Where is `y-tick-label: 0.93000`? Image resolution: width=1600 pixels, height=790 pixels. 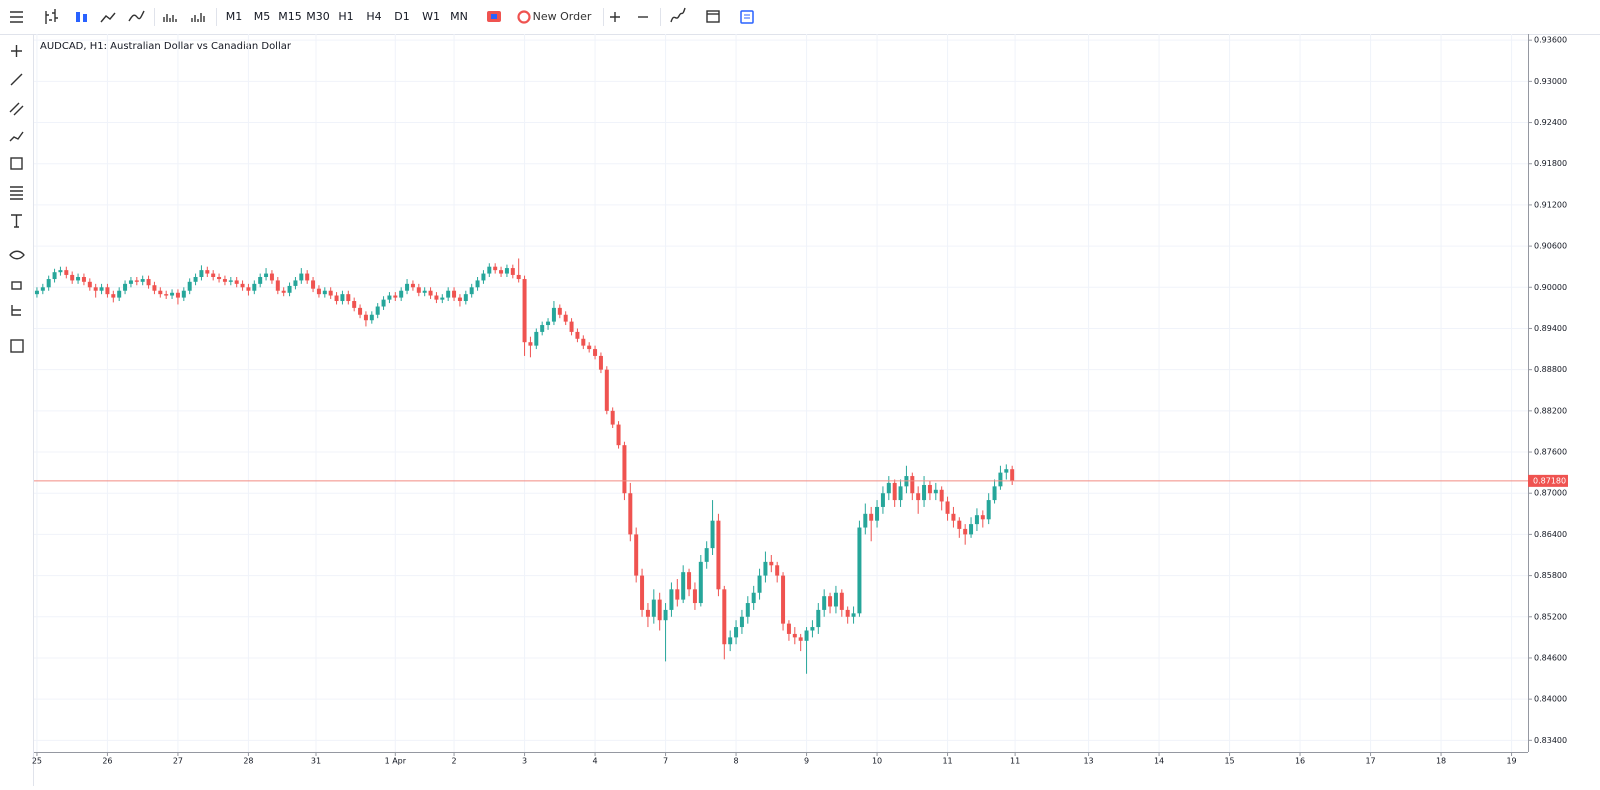 y-tick-label: 0.93000 is located at coordinates (1550, 81).